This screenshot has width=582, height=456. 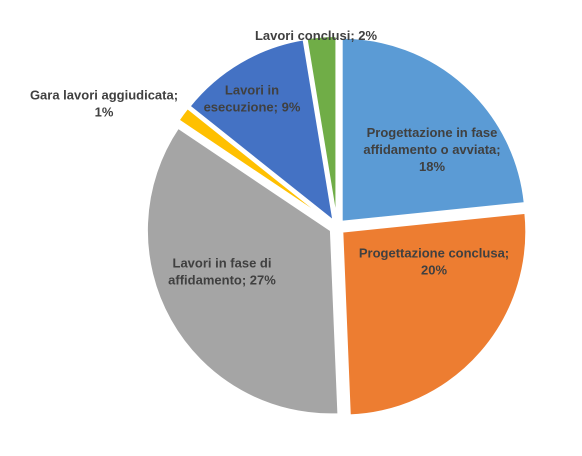 What do you see at coordinates (434, 262) in the screenshot?
I see `slice-label: Progettazione conclusa; 20%` at bounding box center [434, 262].